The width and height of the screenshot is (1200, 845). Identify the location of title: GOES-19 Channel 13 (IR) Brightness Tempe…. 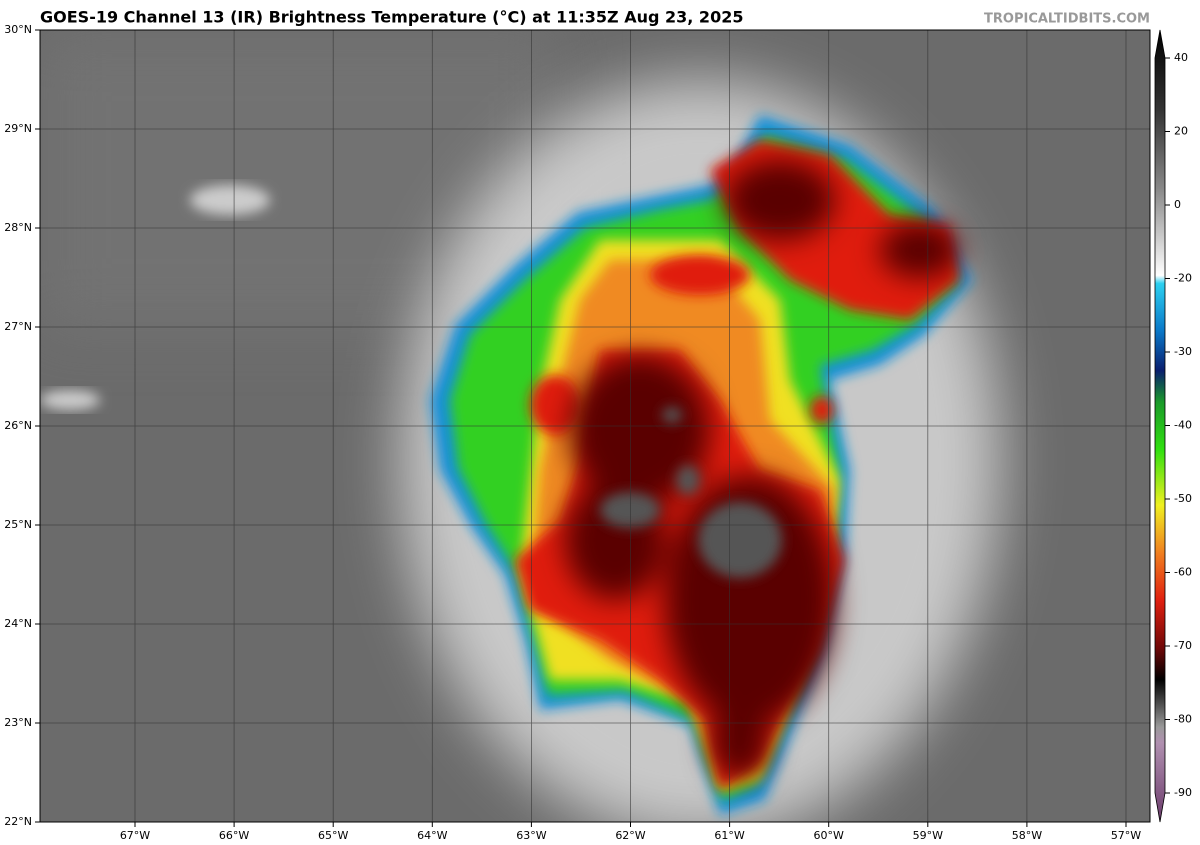
(391, 17).